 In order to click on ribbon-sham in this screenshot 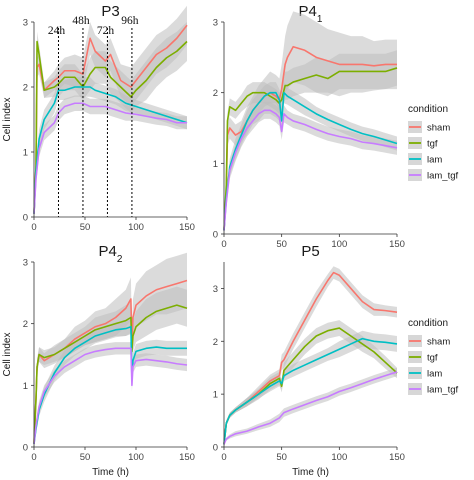, I will do `click(310, 356)`.